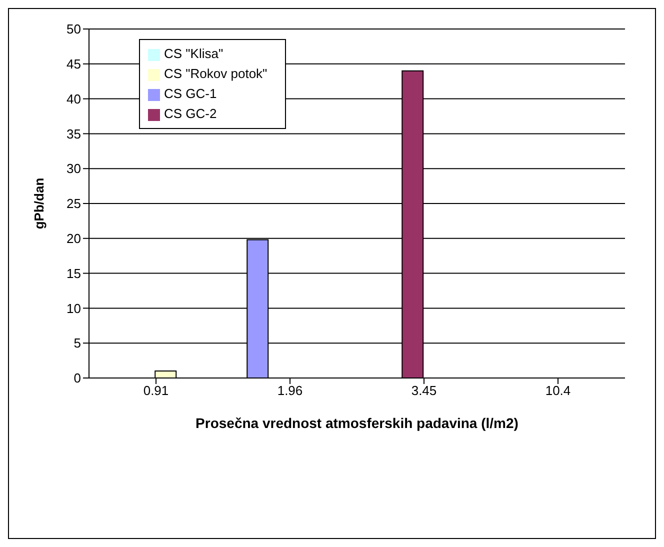 Image resolution: width=664 pixels, height=547 pixels. Describe the element at coordinates (357, 423) in the screenshot. I see `x-axis-title: Prosečna vrednost atmosferskih padavina (l/m2)` at that location.